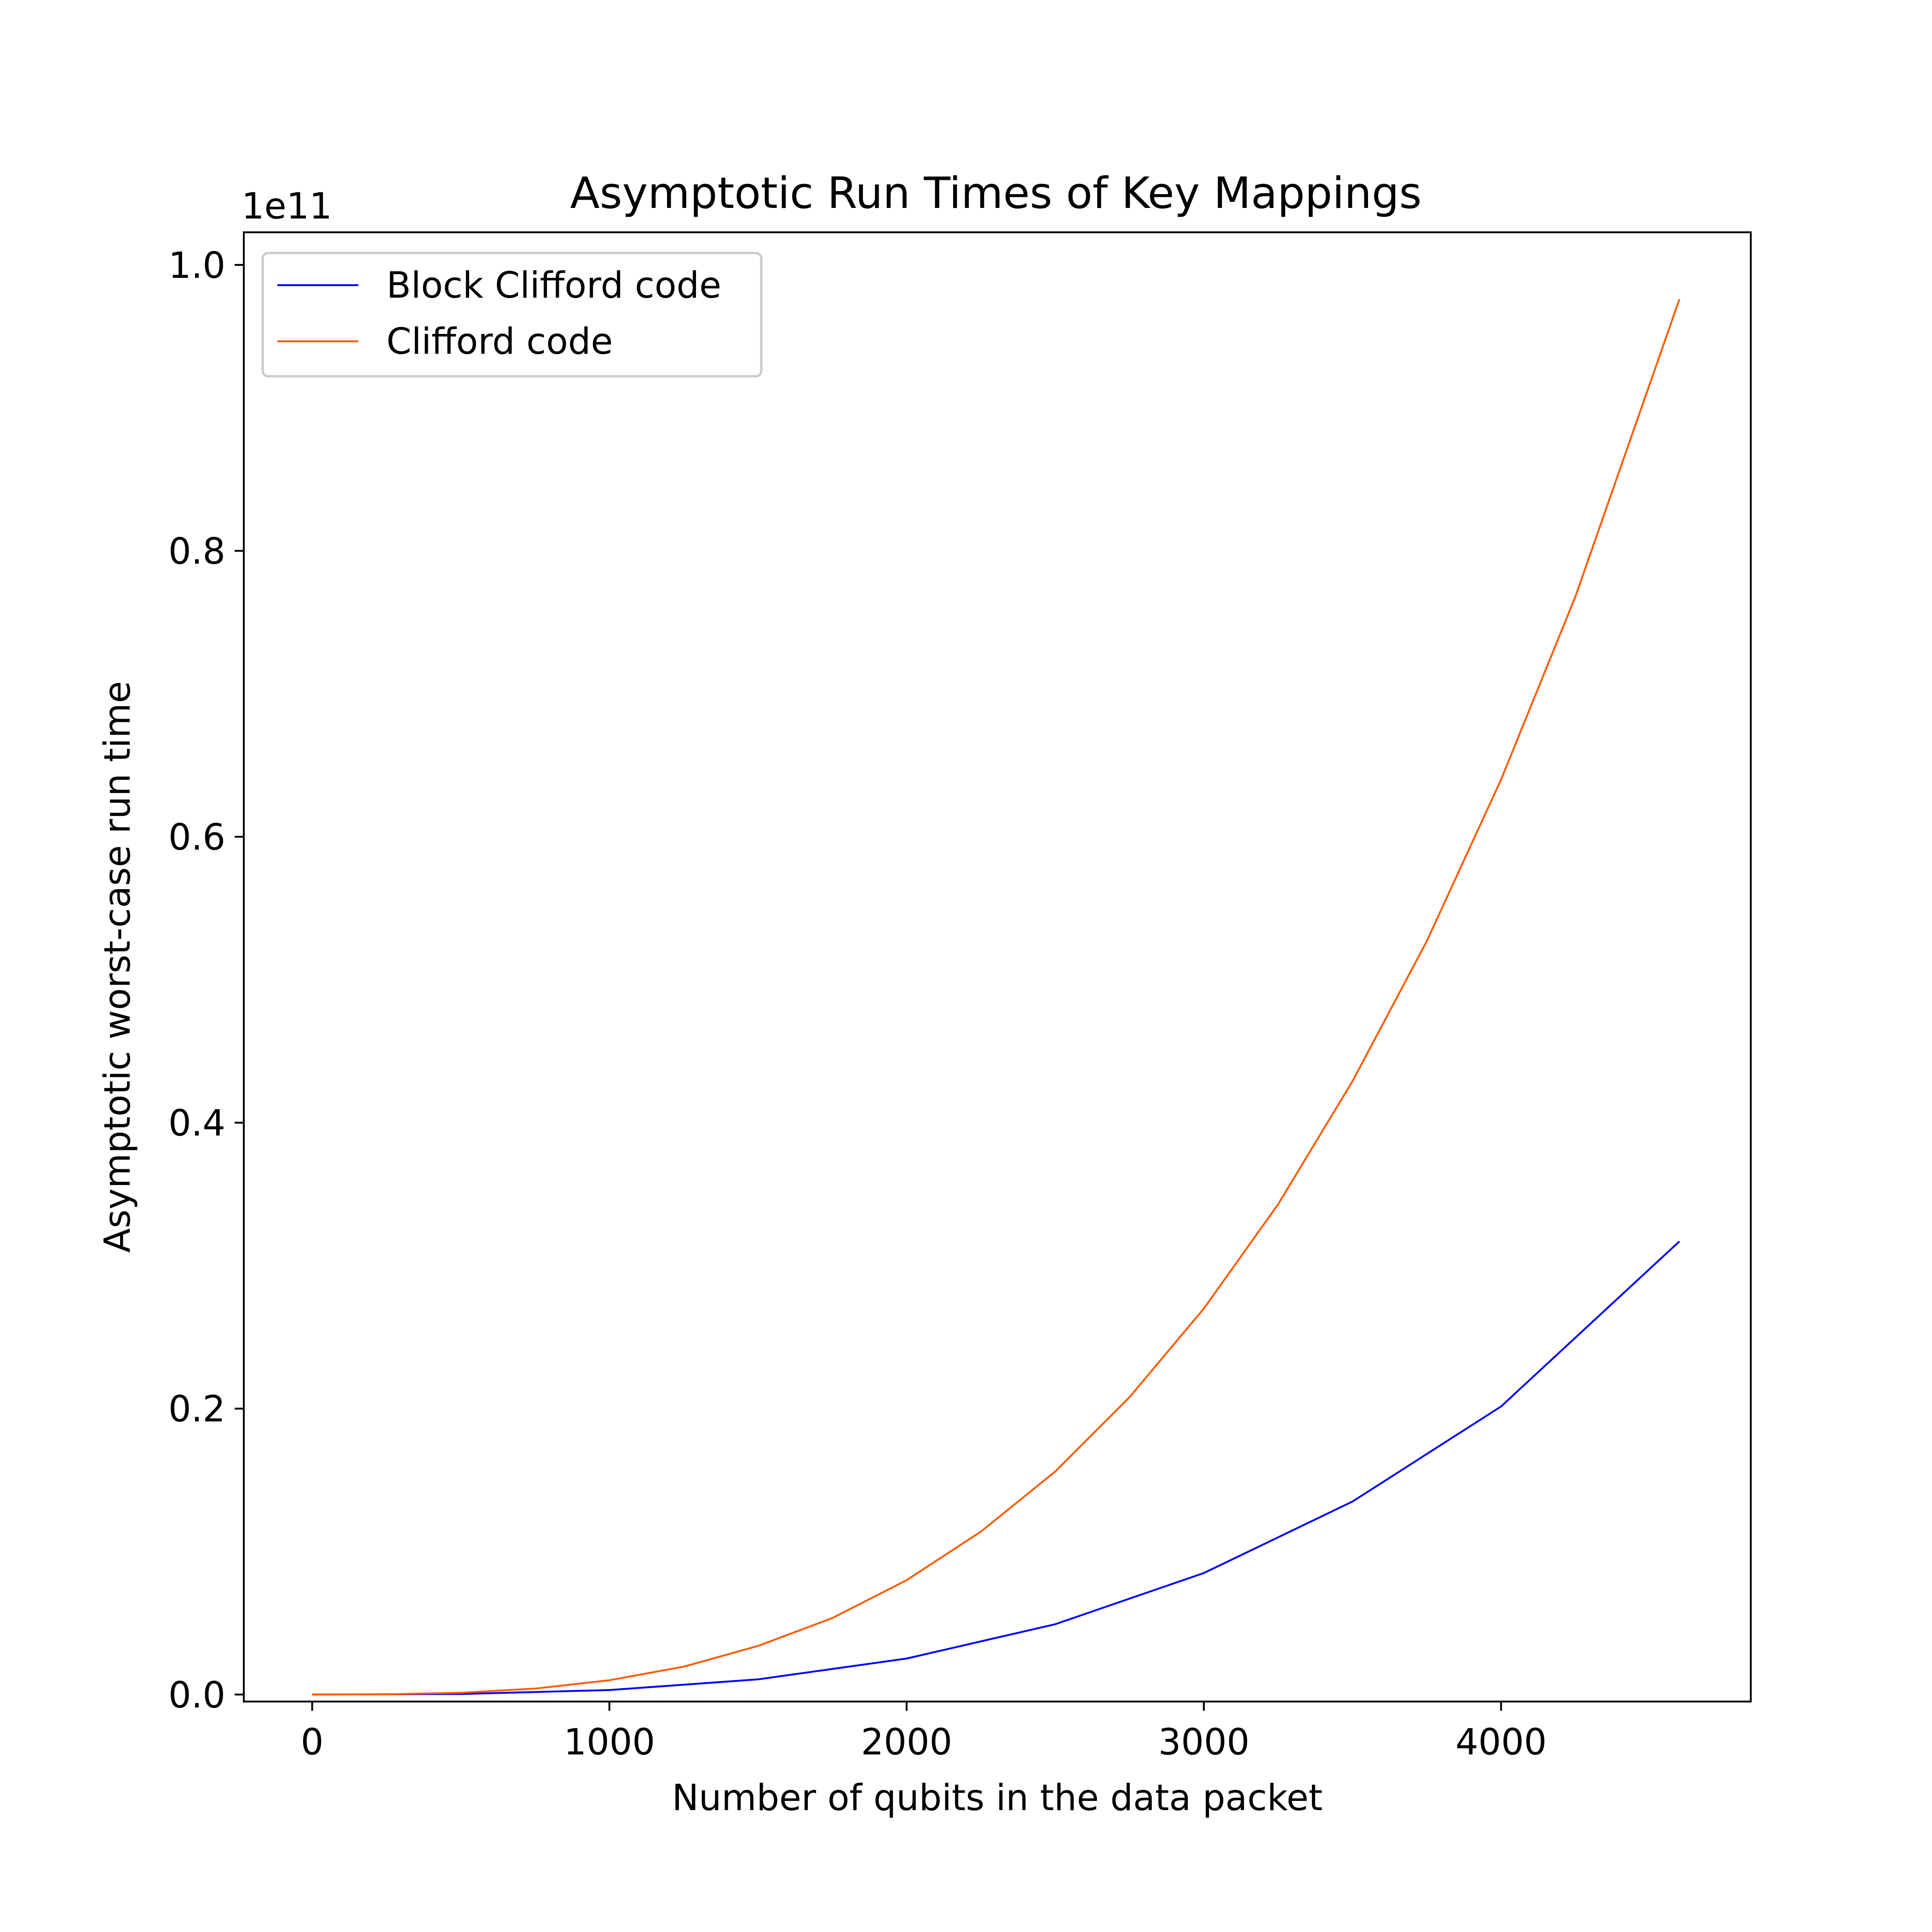 The width and height of the screenshot is (1932, 1932). I want to click on x-axis-label: Number of qubits in the data packet, so click(997, 1798).